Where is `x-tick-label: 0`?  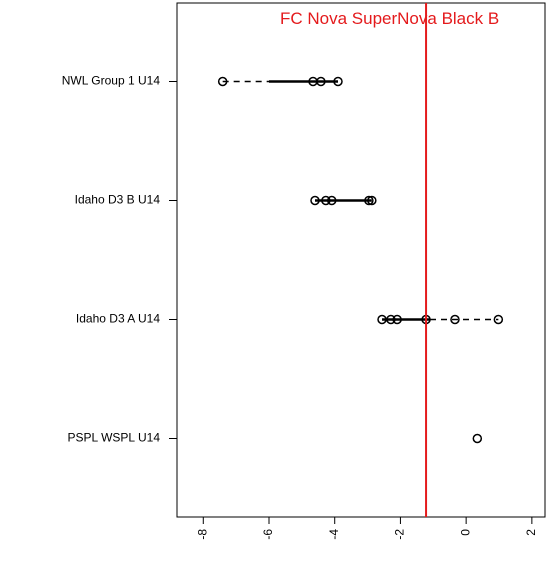
x-tick-label: 0 is located at coordinates (465, 532).